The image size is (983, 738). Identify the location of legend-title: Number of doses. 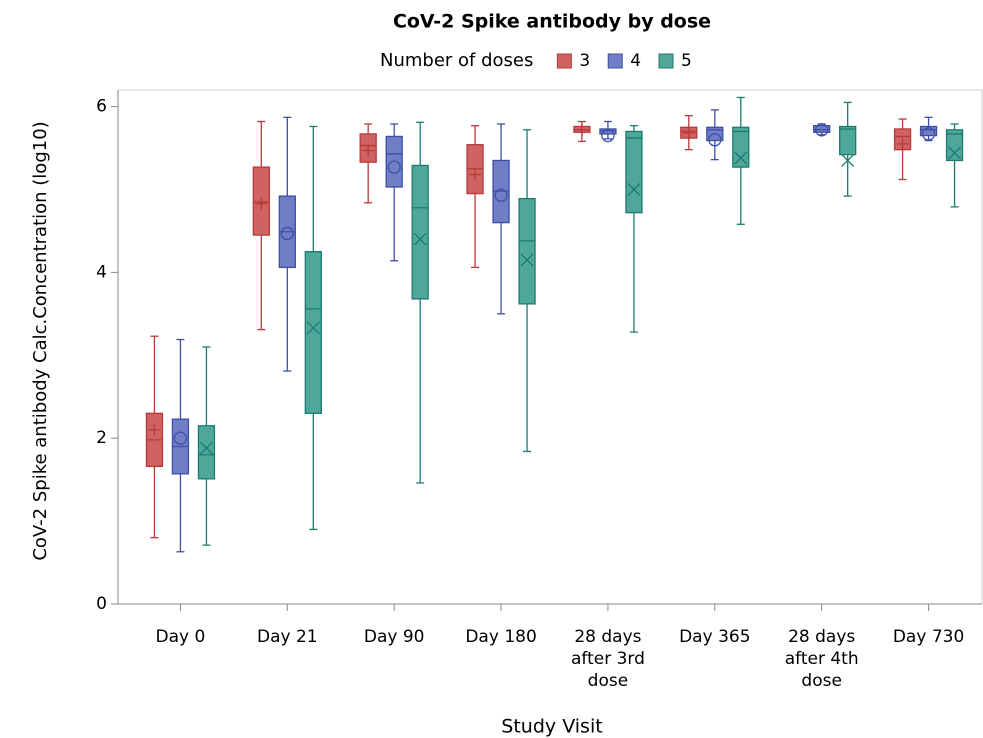
(456, 60).